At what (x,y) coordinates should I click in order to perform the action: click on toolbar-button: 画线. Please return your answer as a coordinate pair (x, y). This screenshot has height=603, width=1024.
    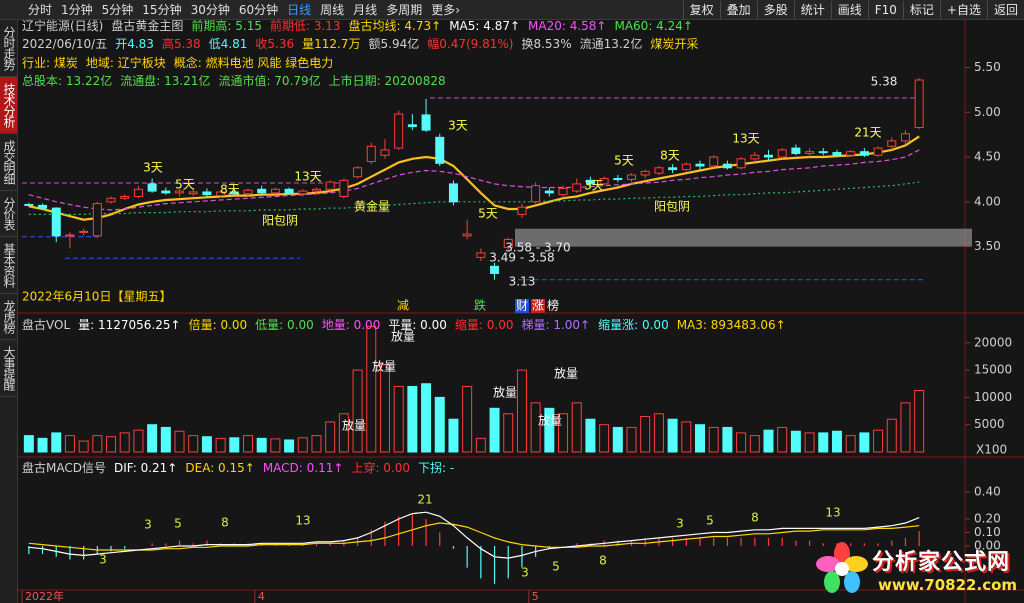
    Looking at the image, I should click on (849, 9).